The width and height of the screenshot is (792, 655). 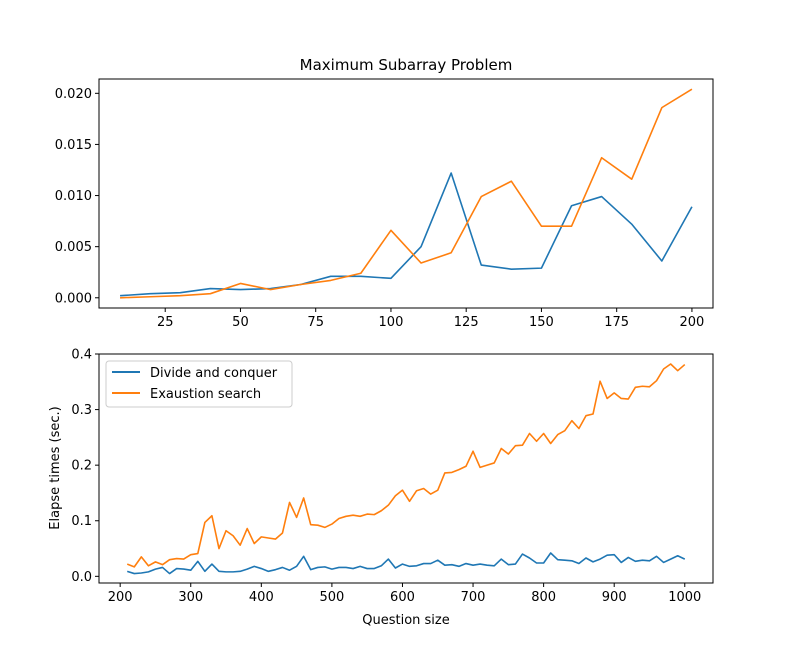 I want to click on top-series-line-blue, so click(x=406, y=234).